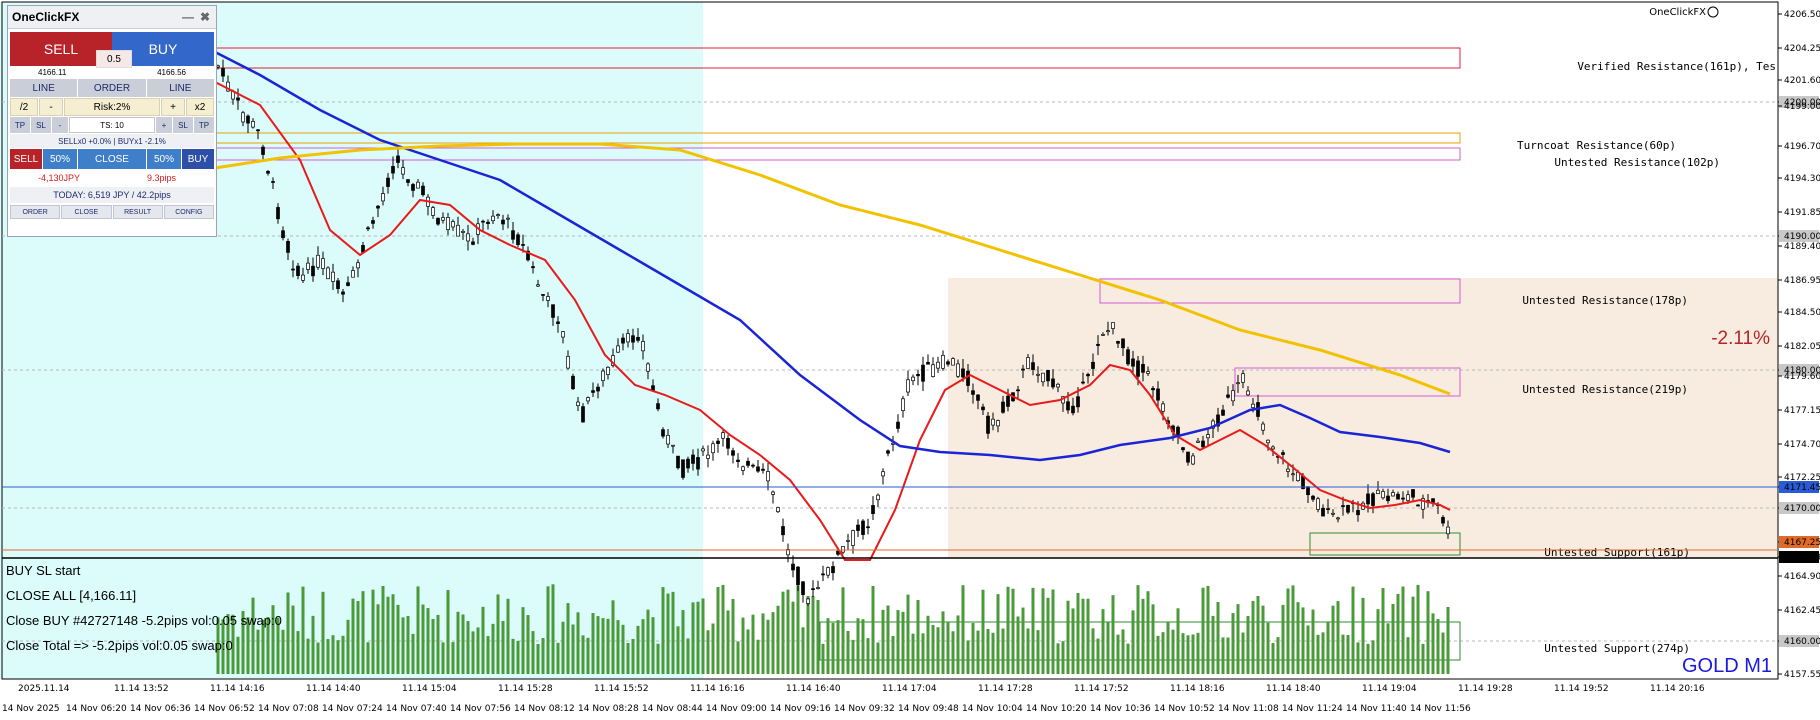  Describe the element at coordinates (717, 689) in the screenshot. I see `time-label-top: 11.14 16:16` at that location.